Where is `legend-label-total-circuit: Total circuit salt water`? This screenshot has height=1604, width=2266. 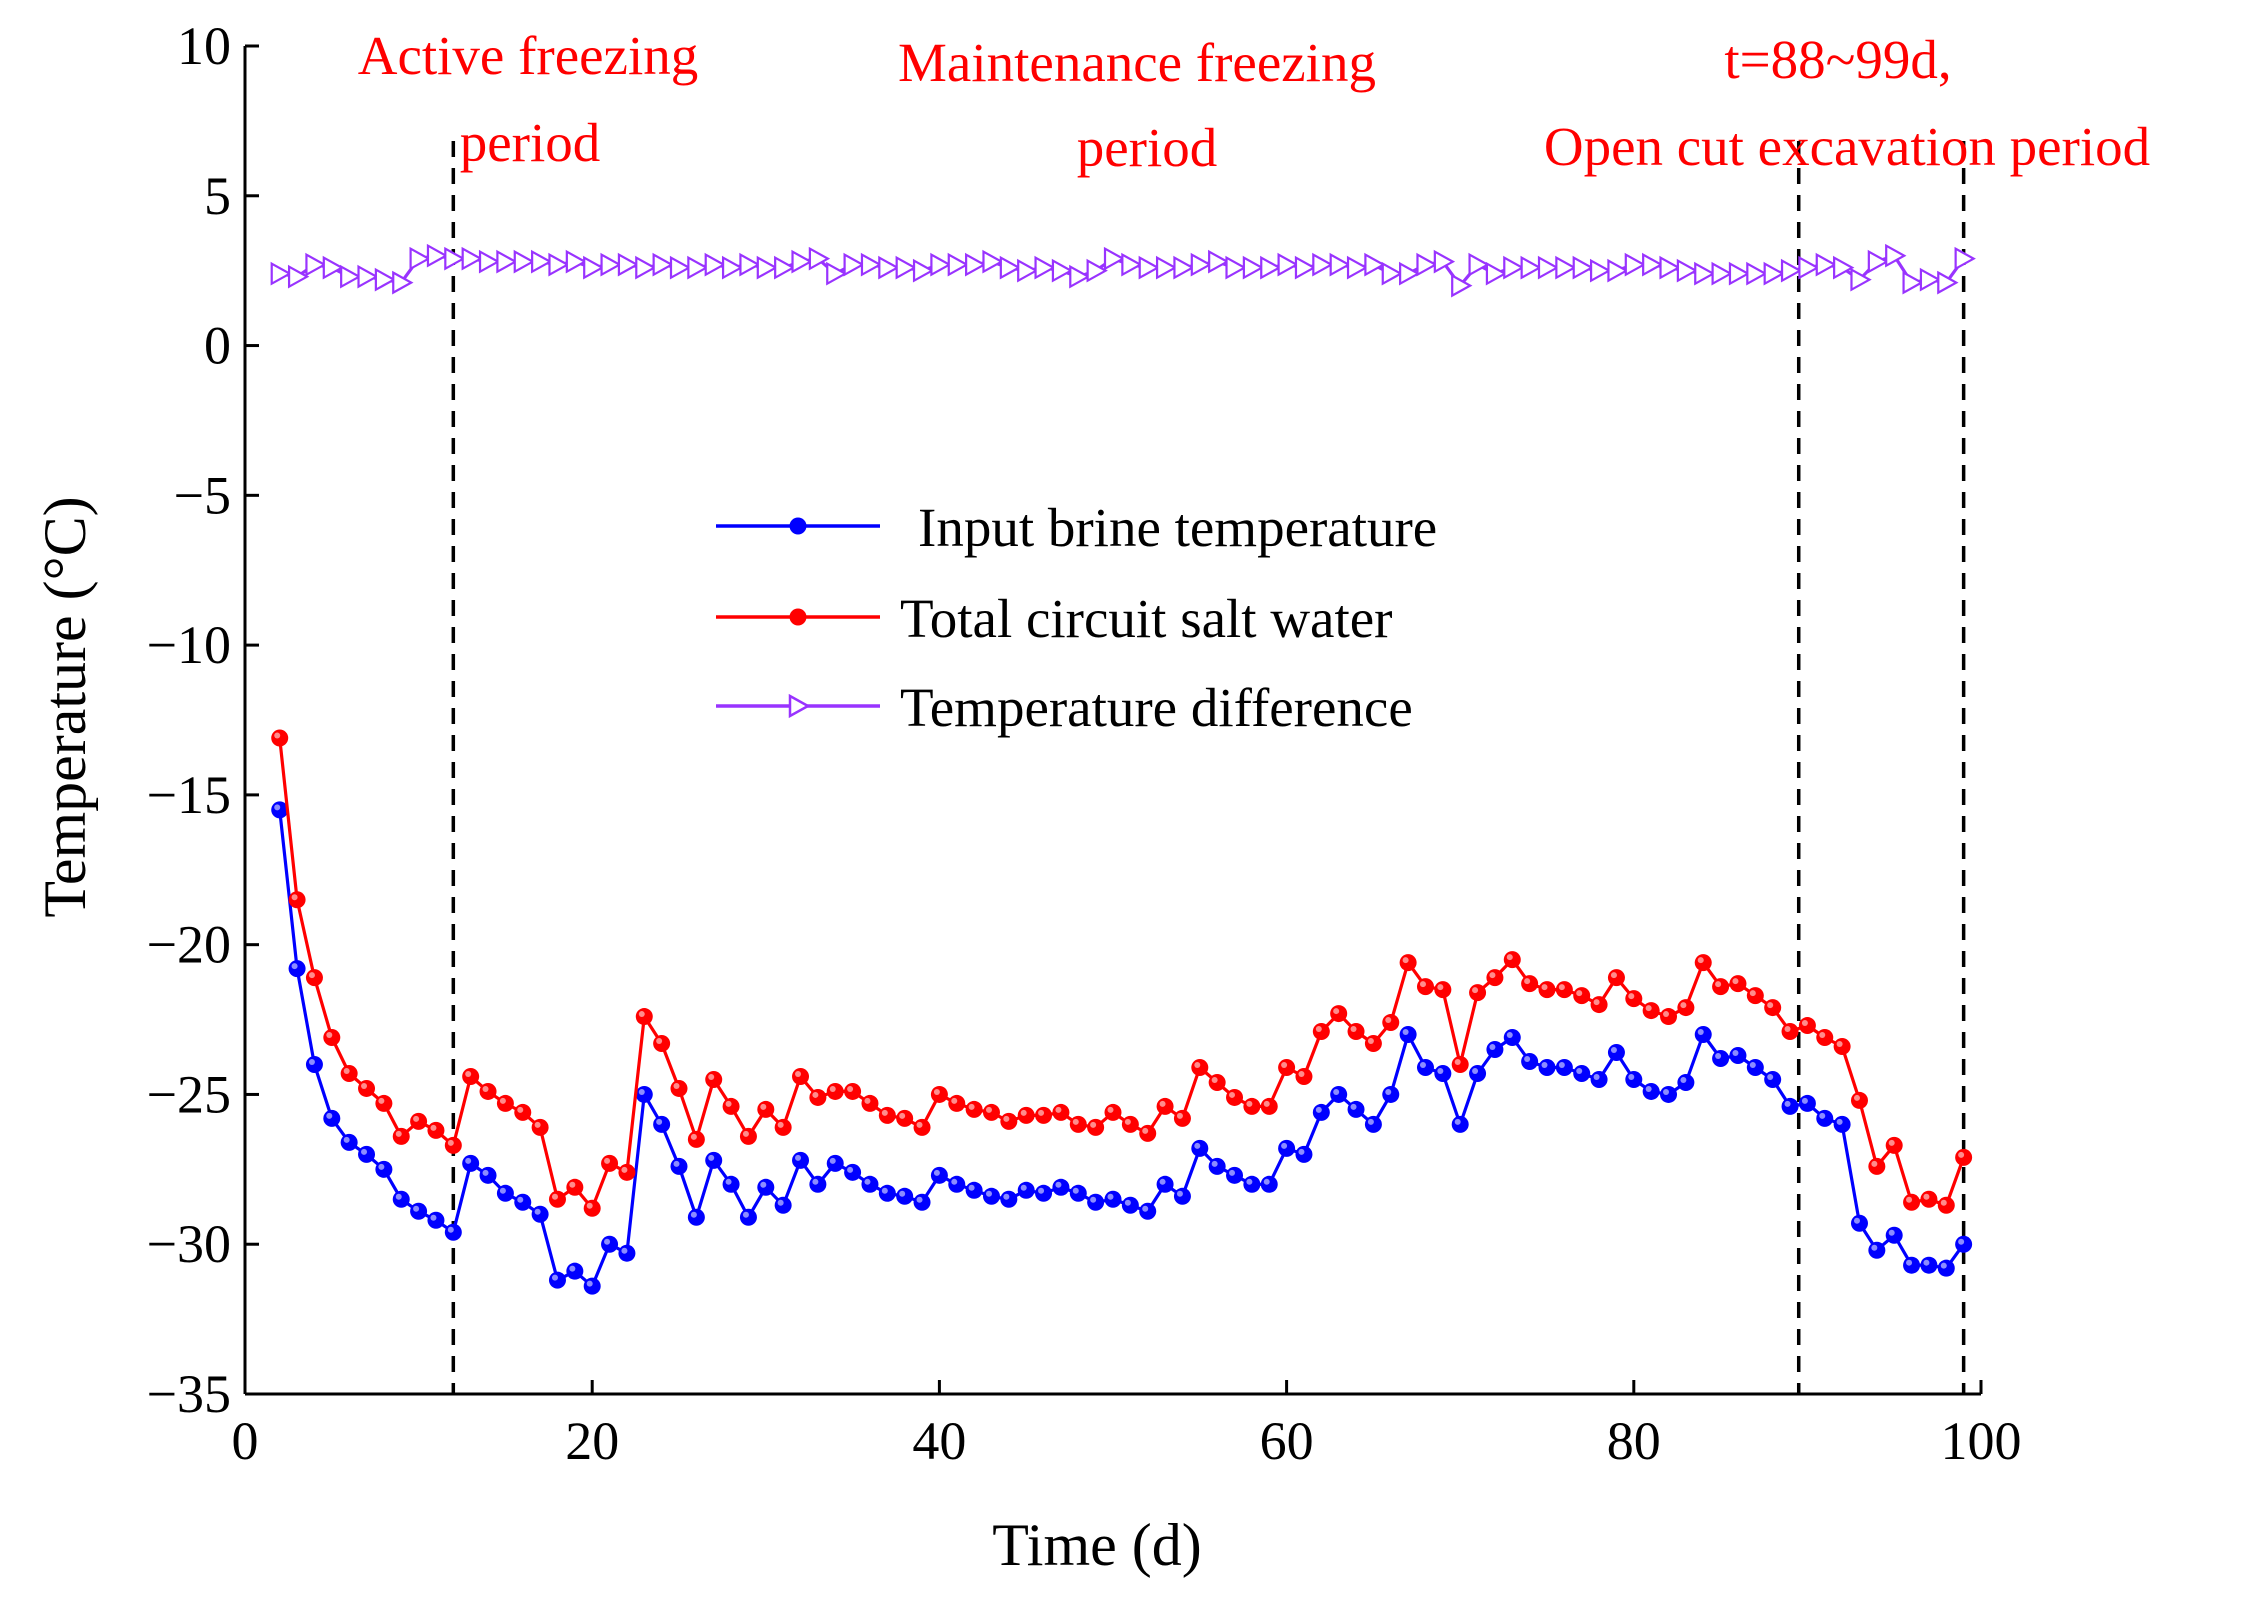
legend-label-total-circuit: Total circuit salt water is located at coordinates (1146, 618).